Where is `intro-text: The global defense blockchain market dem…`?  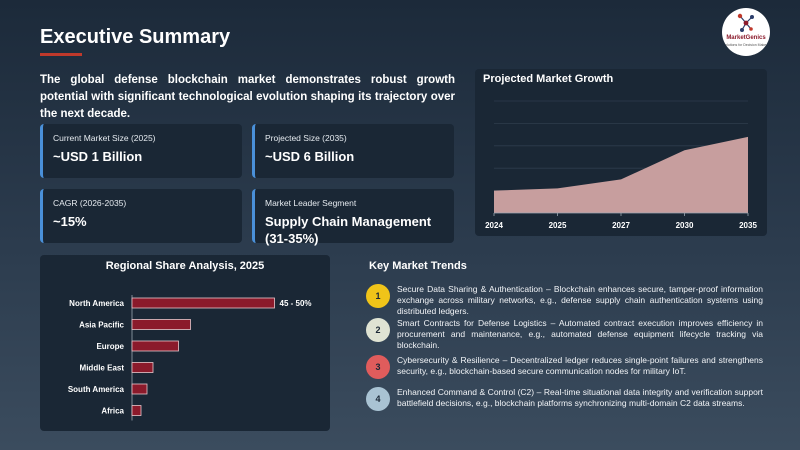 intro-text: The global defense blockchain market dem… is located at coordinates (247, 97).